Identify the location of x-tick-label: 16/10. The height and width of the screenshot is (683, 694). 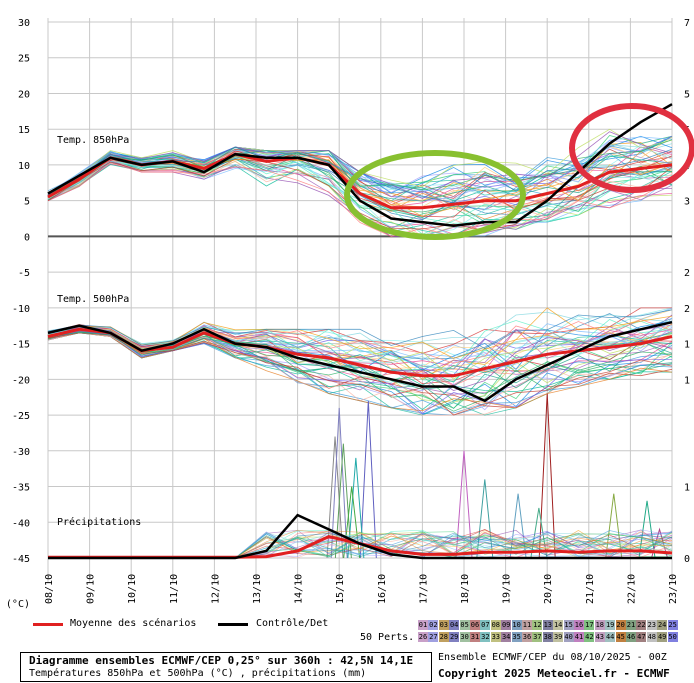
(382, 589).